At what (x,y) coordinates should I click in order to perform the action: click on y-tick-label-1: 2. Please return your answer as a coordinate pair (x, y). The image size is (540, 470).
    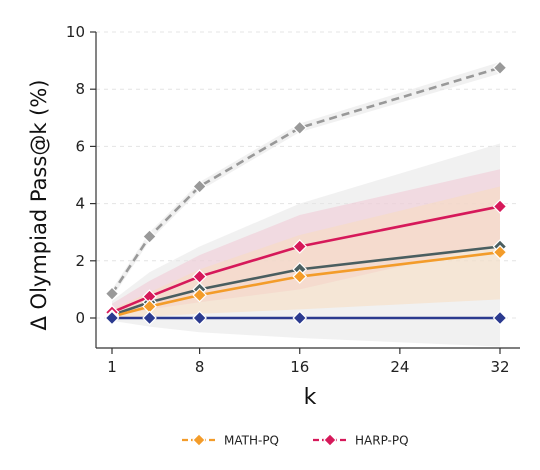
    Looking at the image, I should click on (80, 261).